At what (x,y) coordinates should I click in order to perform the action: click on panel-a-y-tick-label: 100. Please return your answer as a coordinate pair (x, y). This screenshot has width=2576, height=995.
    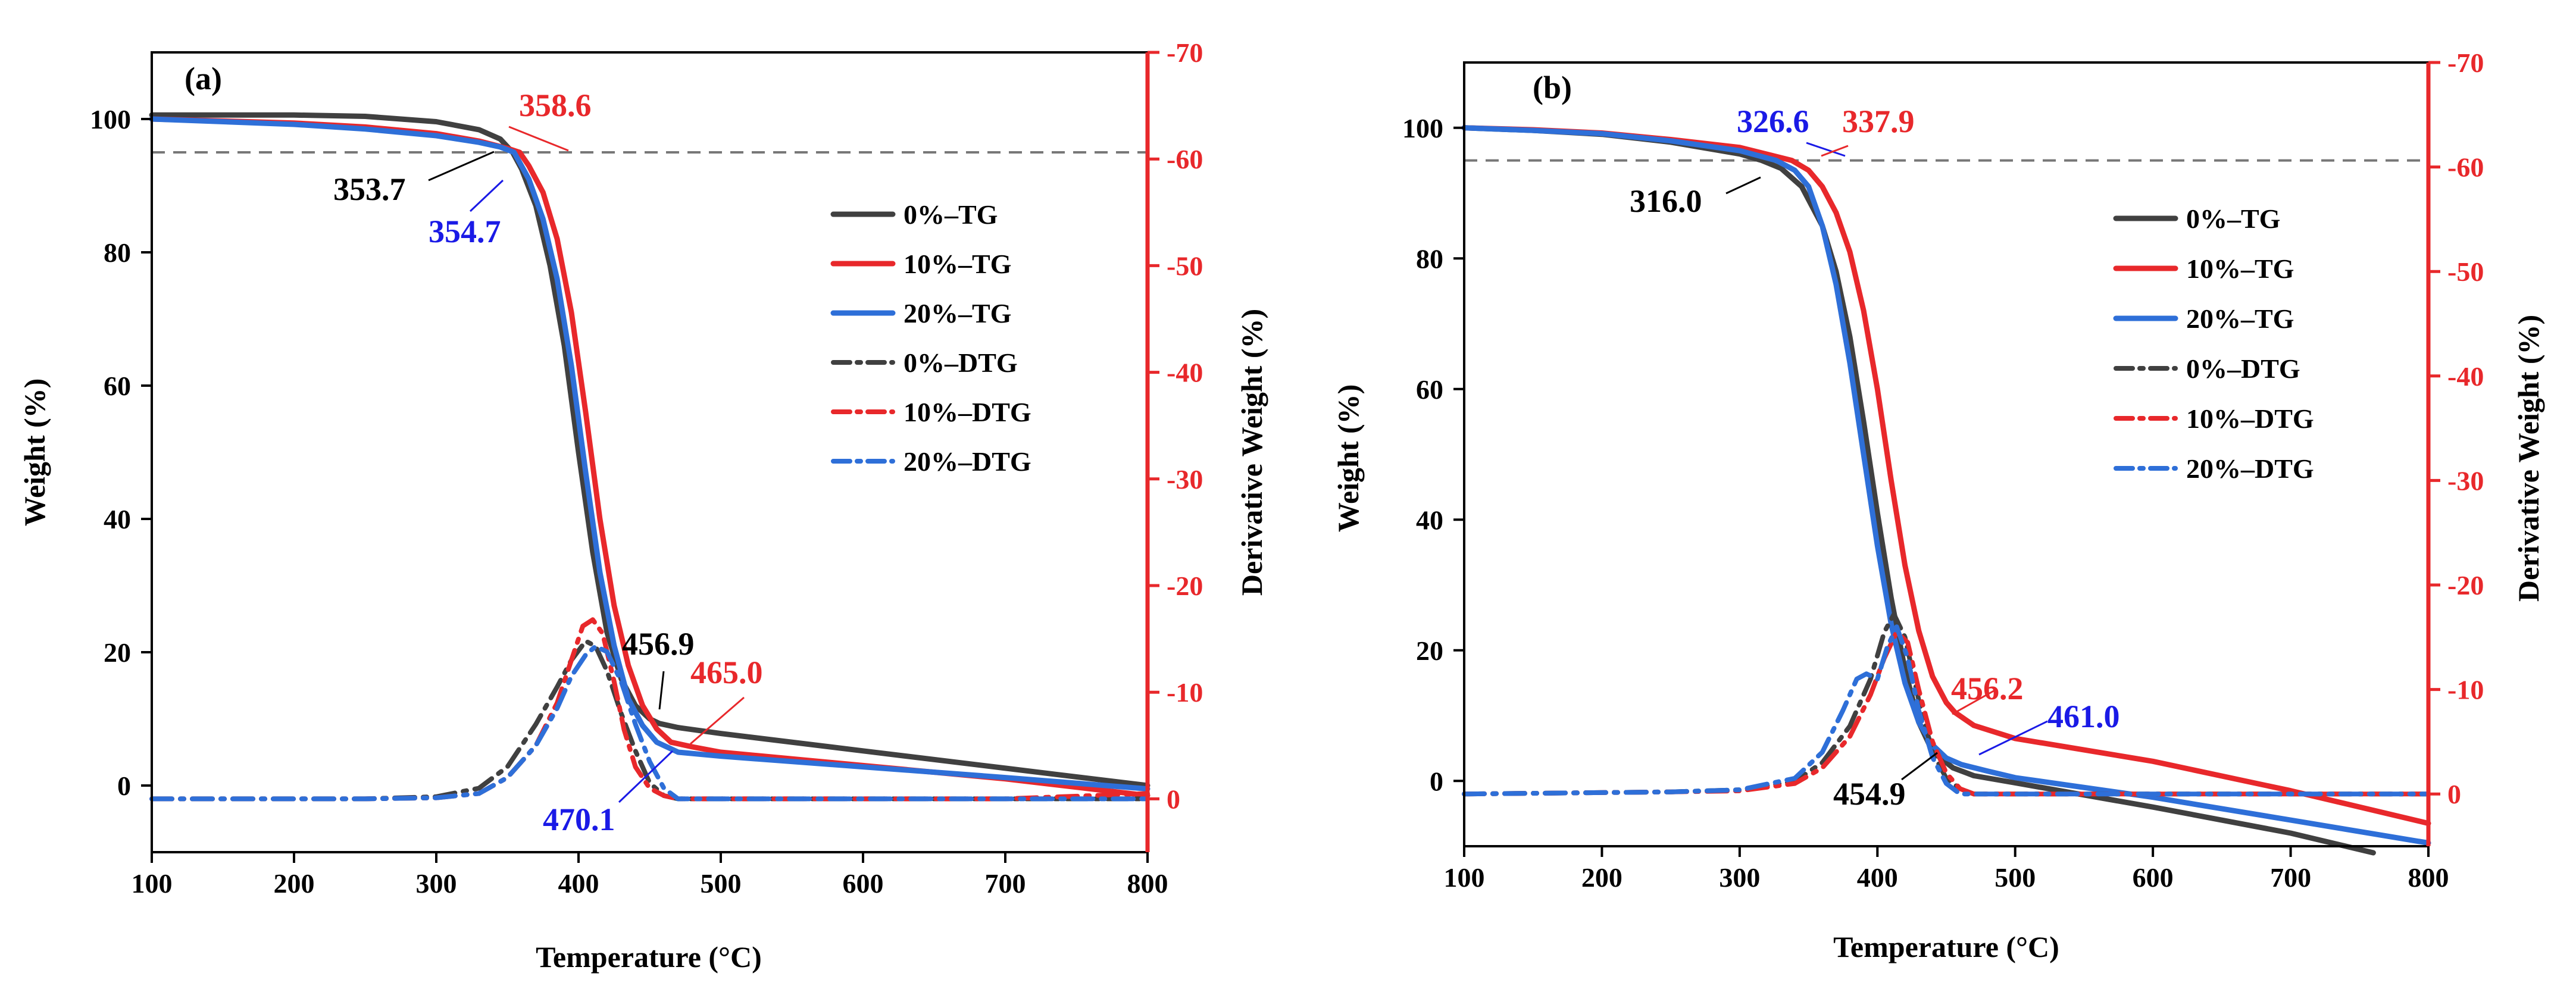
    Looking at the image, I should click on (110, 119).